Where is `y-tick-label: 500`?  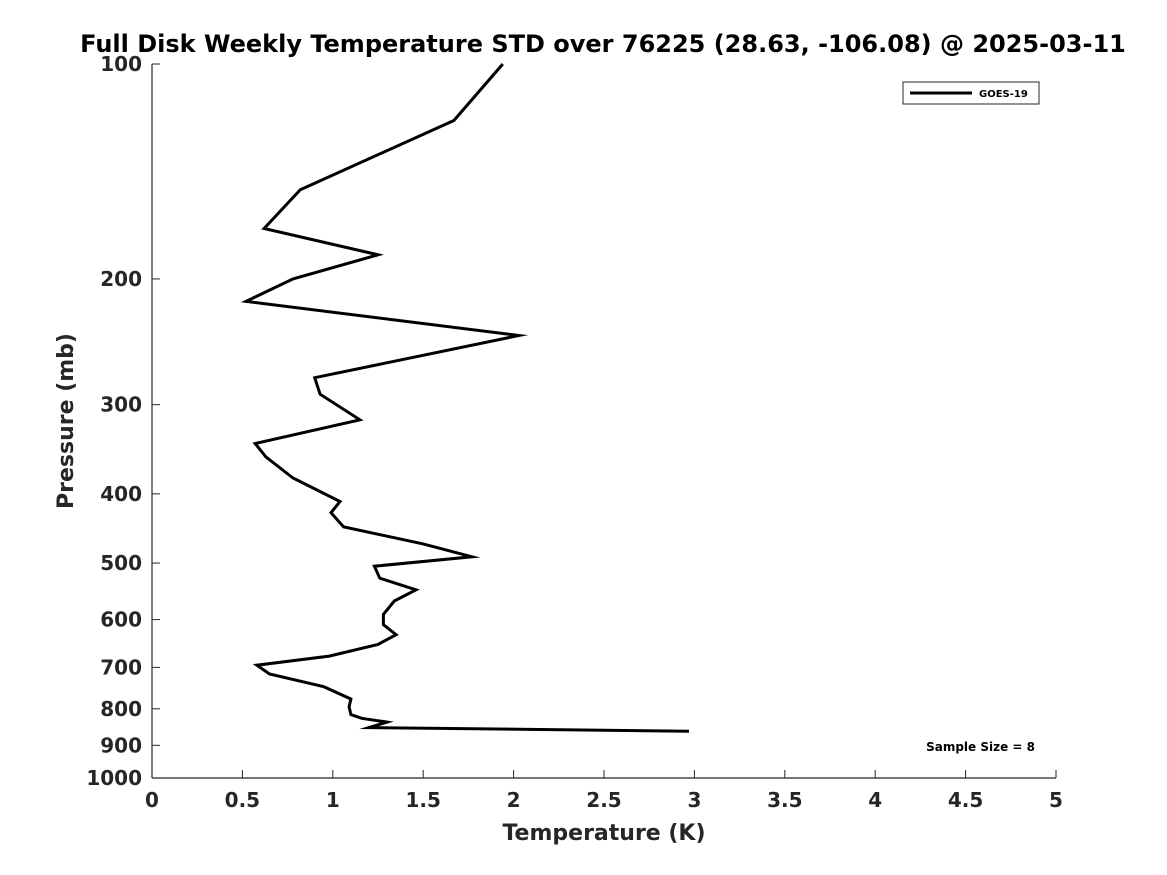
y-tick-label: 500 is located at coordinates (121, 563).